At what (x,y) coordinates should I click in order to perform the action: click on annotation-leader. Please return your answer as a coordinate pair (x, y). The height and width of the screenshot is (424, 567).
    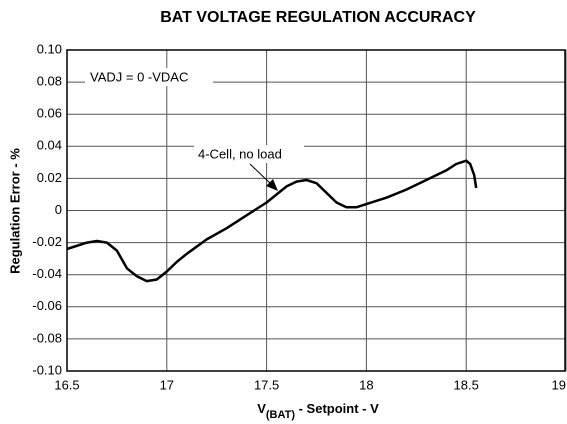
    Looking at the image, I should click on (261, 175).